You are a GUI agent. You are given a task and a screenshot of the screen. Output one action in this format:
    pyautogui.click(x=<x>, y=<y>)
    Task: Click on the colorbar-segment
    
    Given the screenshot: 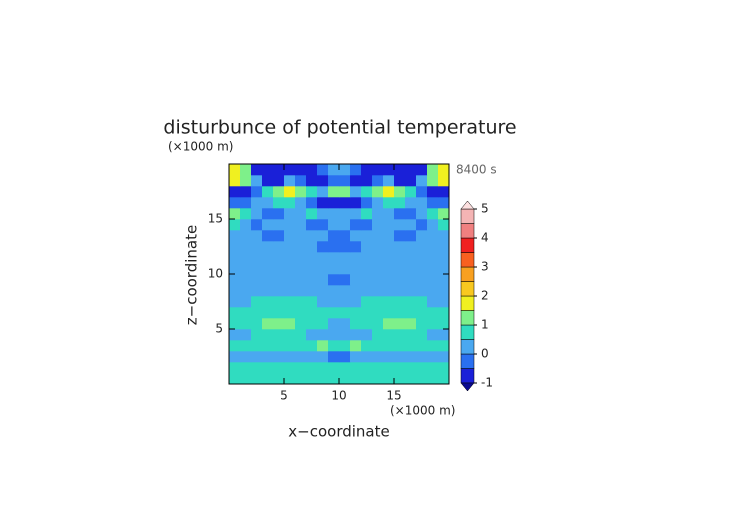 What is the action you would take?
    pyautogui.click(x=467, y=231)
    